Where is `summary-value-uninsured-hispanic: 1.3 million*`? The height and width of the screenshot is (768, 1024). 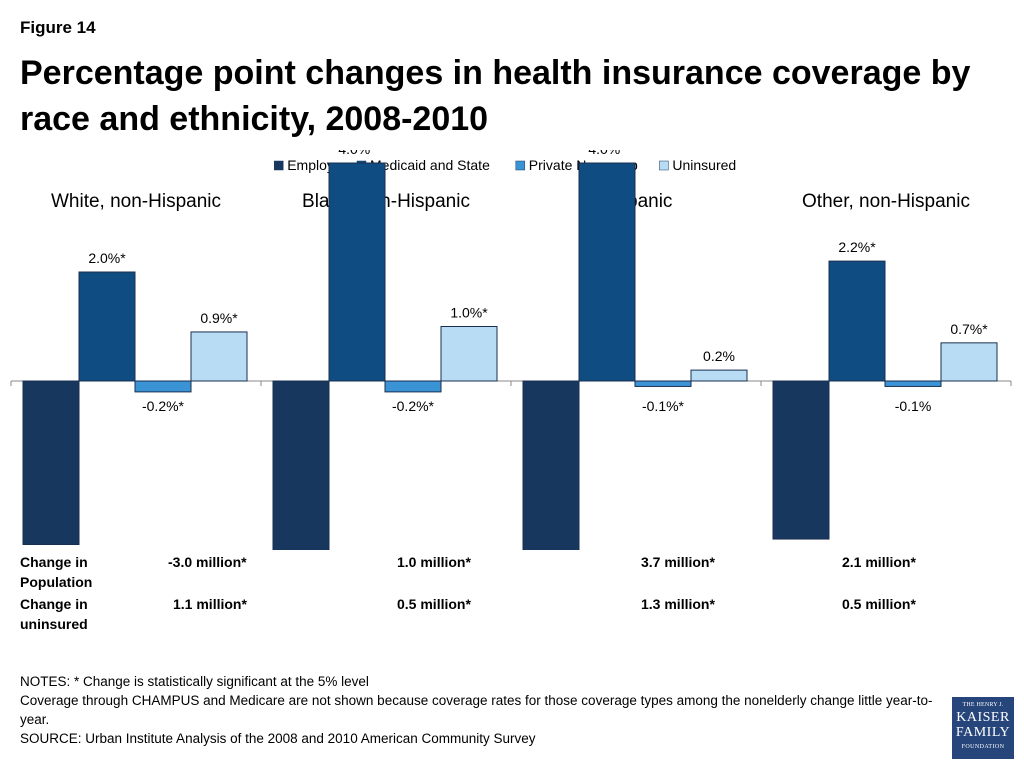 summary-value-uninsured-hispanic: 1.3 million* is located at coordinates (678, 604).